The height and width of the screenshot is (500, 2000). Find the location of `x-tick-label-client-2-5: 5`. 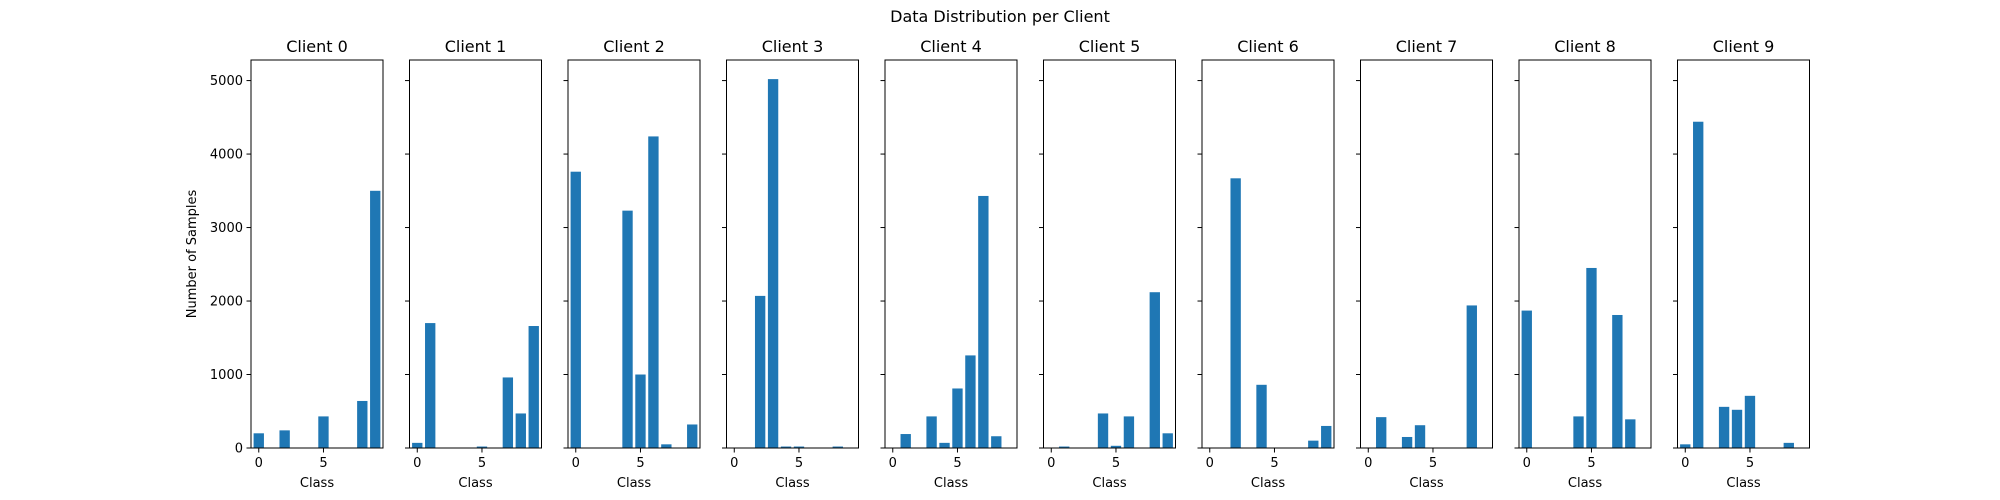

x-tick-label-client-2-5: 5 is located at coordinates (640, 463).